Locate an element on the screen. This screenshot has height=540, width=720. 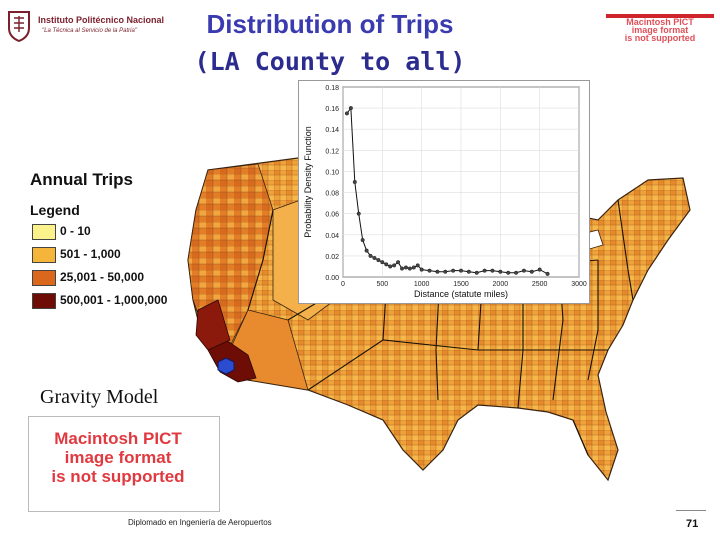
y-tick-label: 0.12 is located at coordinates (332, 151).